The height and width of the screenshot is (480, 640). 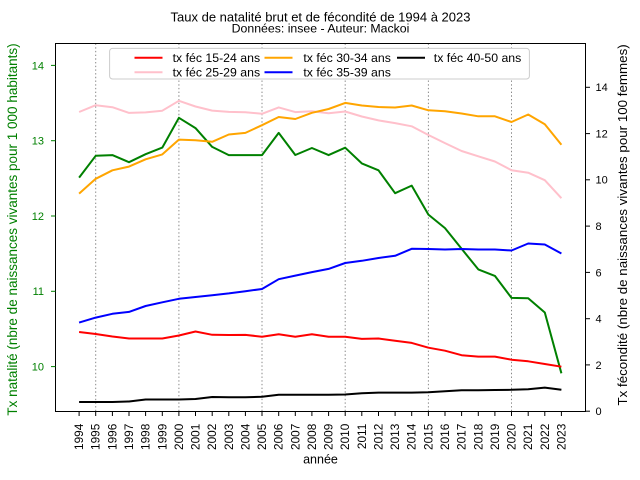 What do you see at coordinates (217, 73) in the screenshot?
I see `svg-text: tx féc 25-29 ans` at bounding box center [217, 73].